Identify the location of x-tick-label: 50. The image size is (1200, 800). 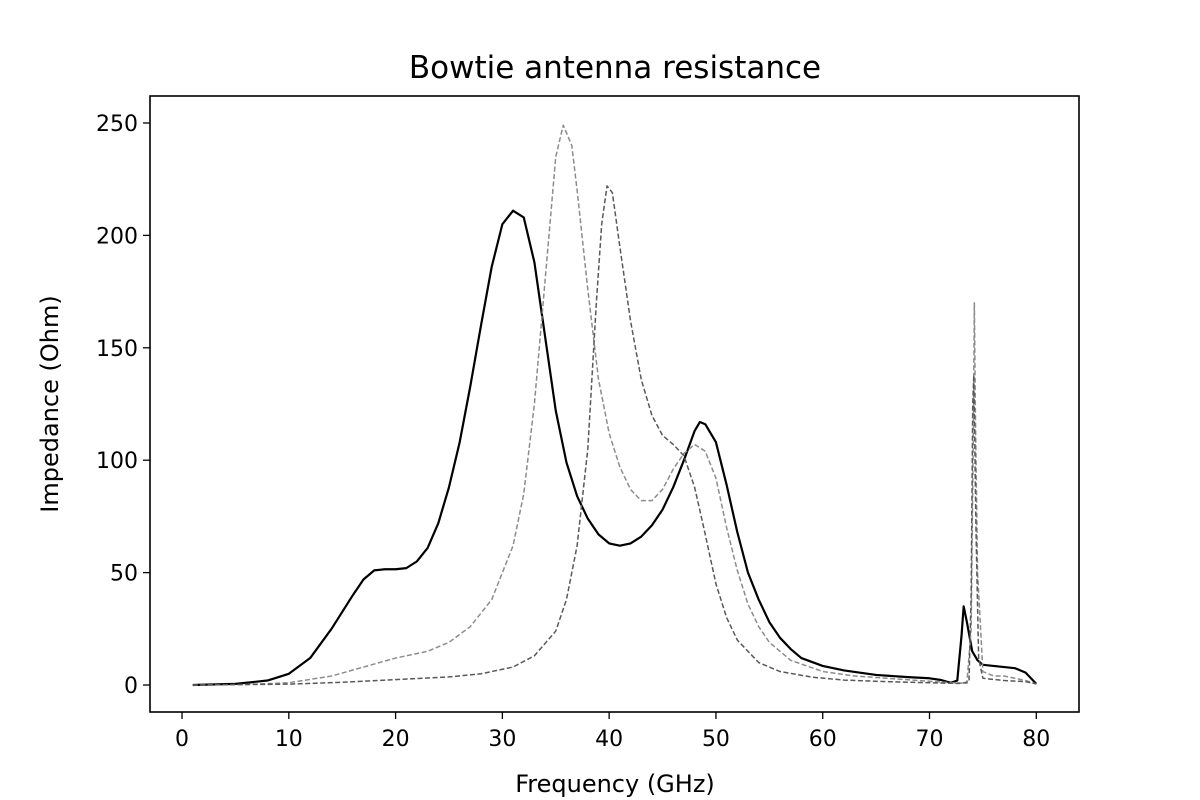
(716, 739).